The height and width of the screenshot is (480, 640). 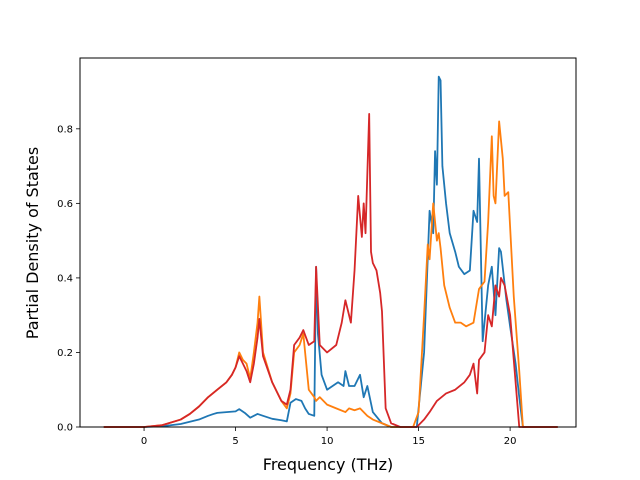 What do you see at coordinates (32, 243) in the screenshot?
I see `y-axis-label: Partial Density of States` at bounding box center [32, 243].